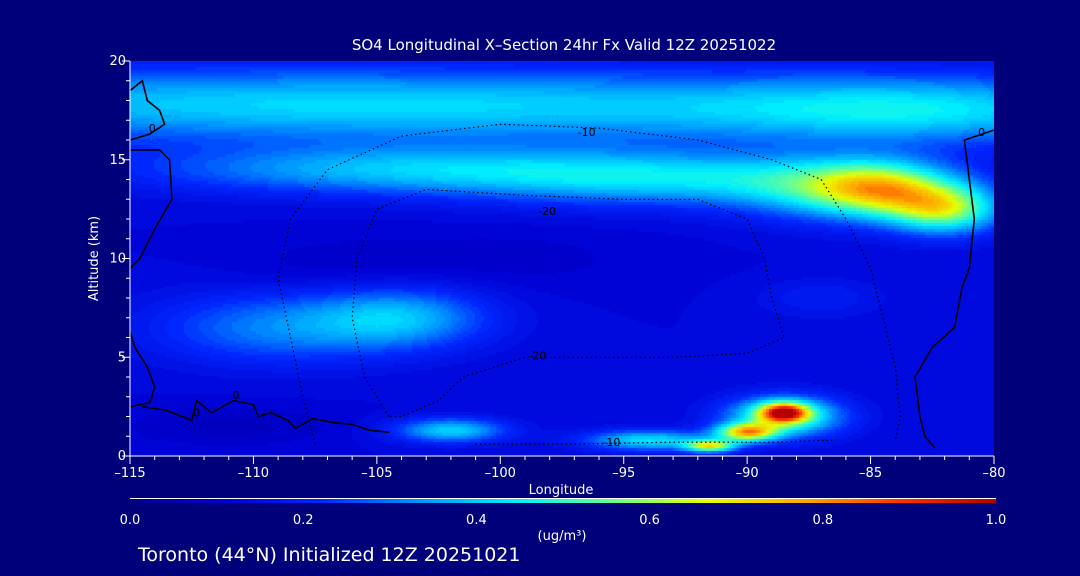  I want to click on x-tick-label: –90, so click(747, 473).